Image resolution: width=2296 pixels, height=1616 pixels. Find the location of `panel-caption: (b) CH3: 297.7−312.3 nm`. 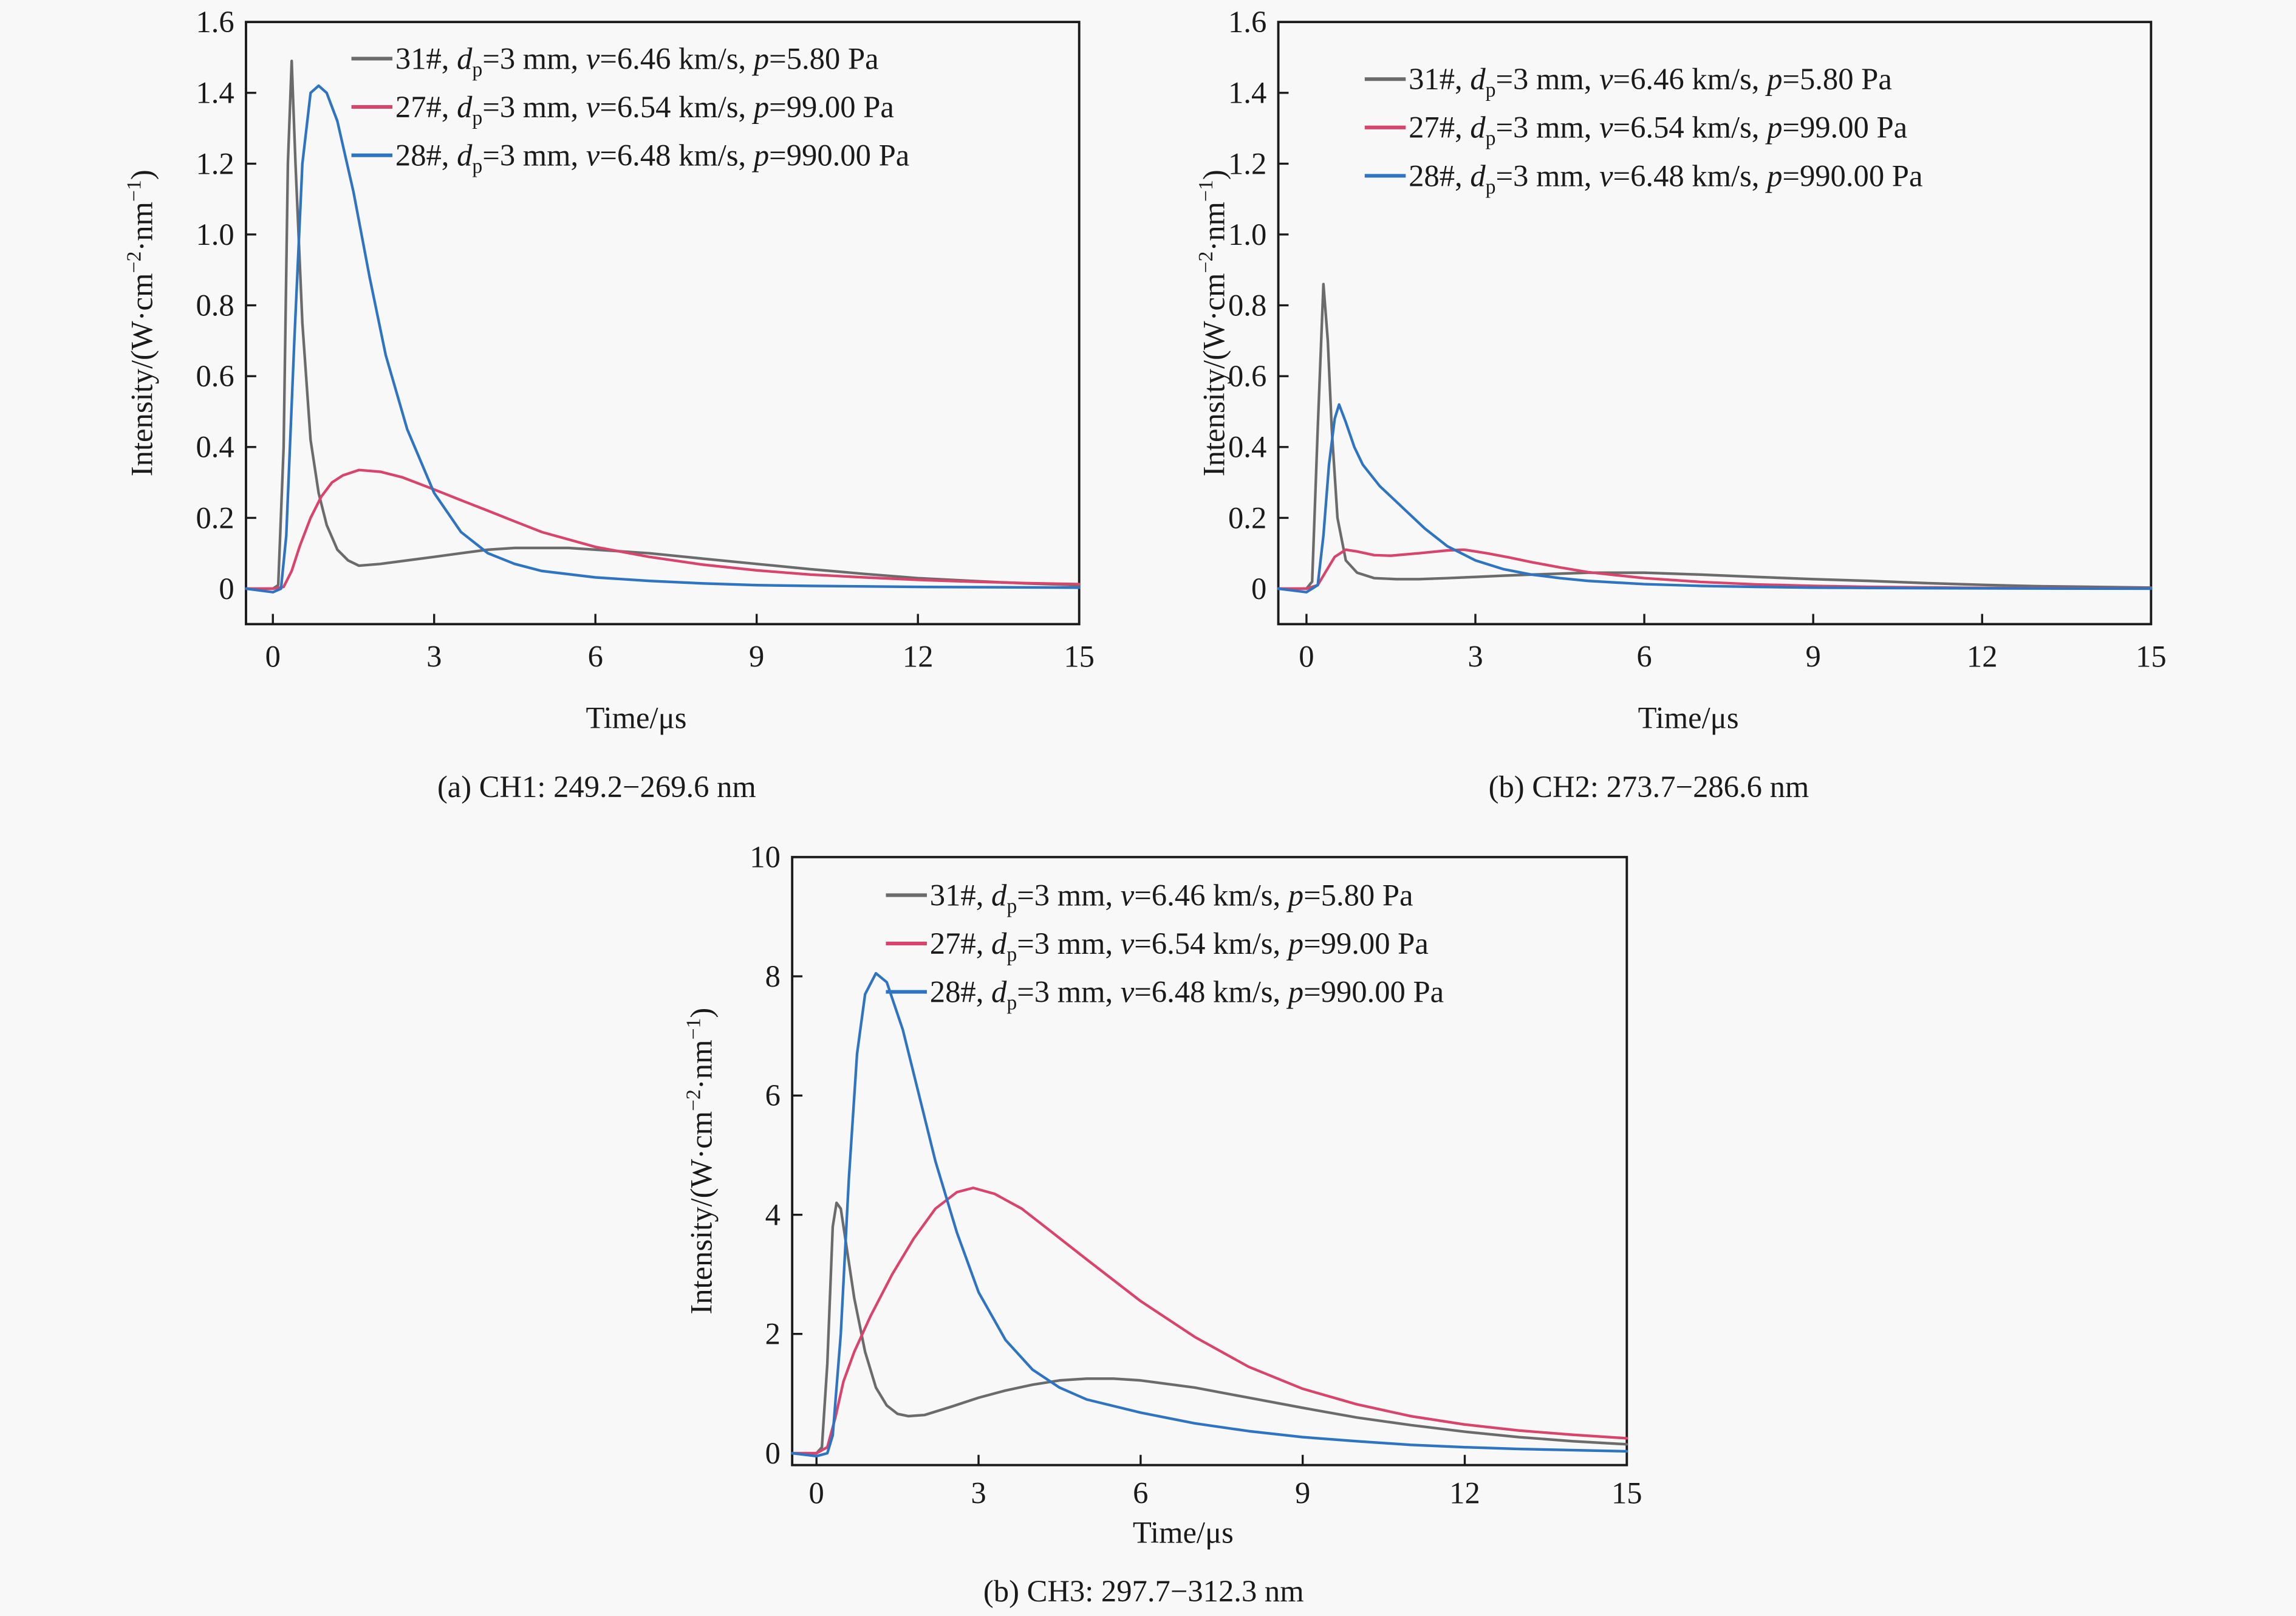

panel-caption: (b) CH3: 297.7−312.3 nm is located at coordinates (1143, 1591).